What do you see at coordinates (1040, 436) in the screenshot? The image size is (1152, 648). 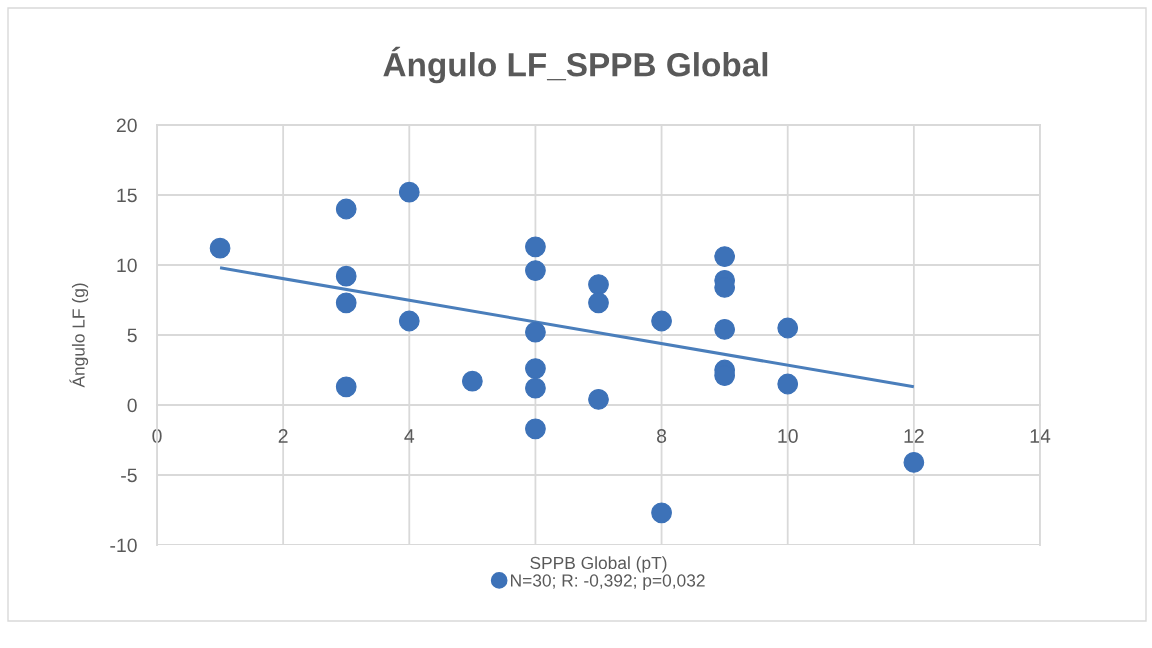 I see `x-tick-label: 14` at bounding box center [1040, 436].